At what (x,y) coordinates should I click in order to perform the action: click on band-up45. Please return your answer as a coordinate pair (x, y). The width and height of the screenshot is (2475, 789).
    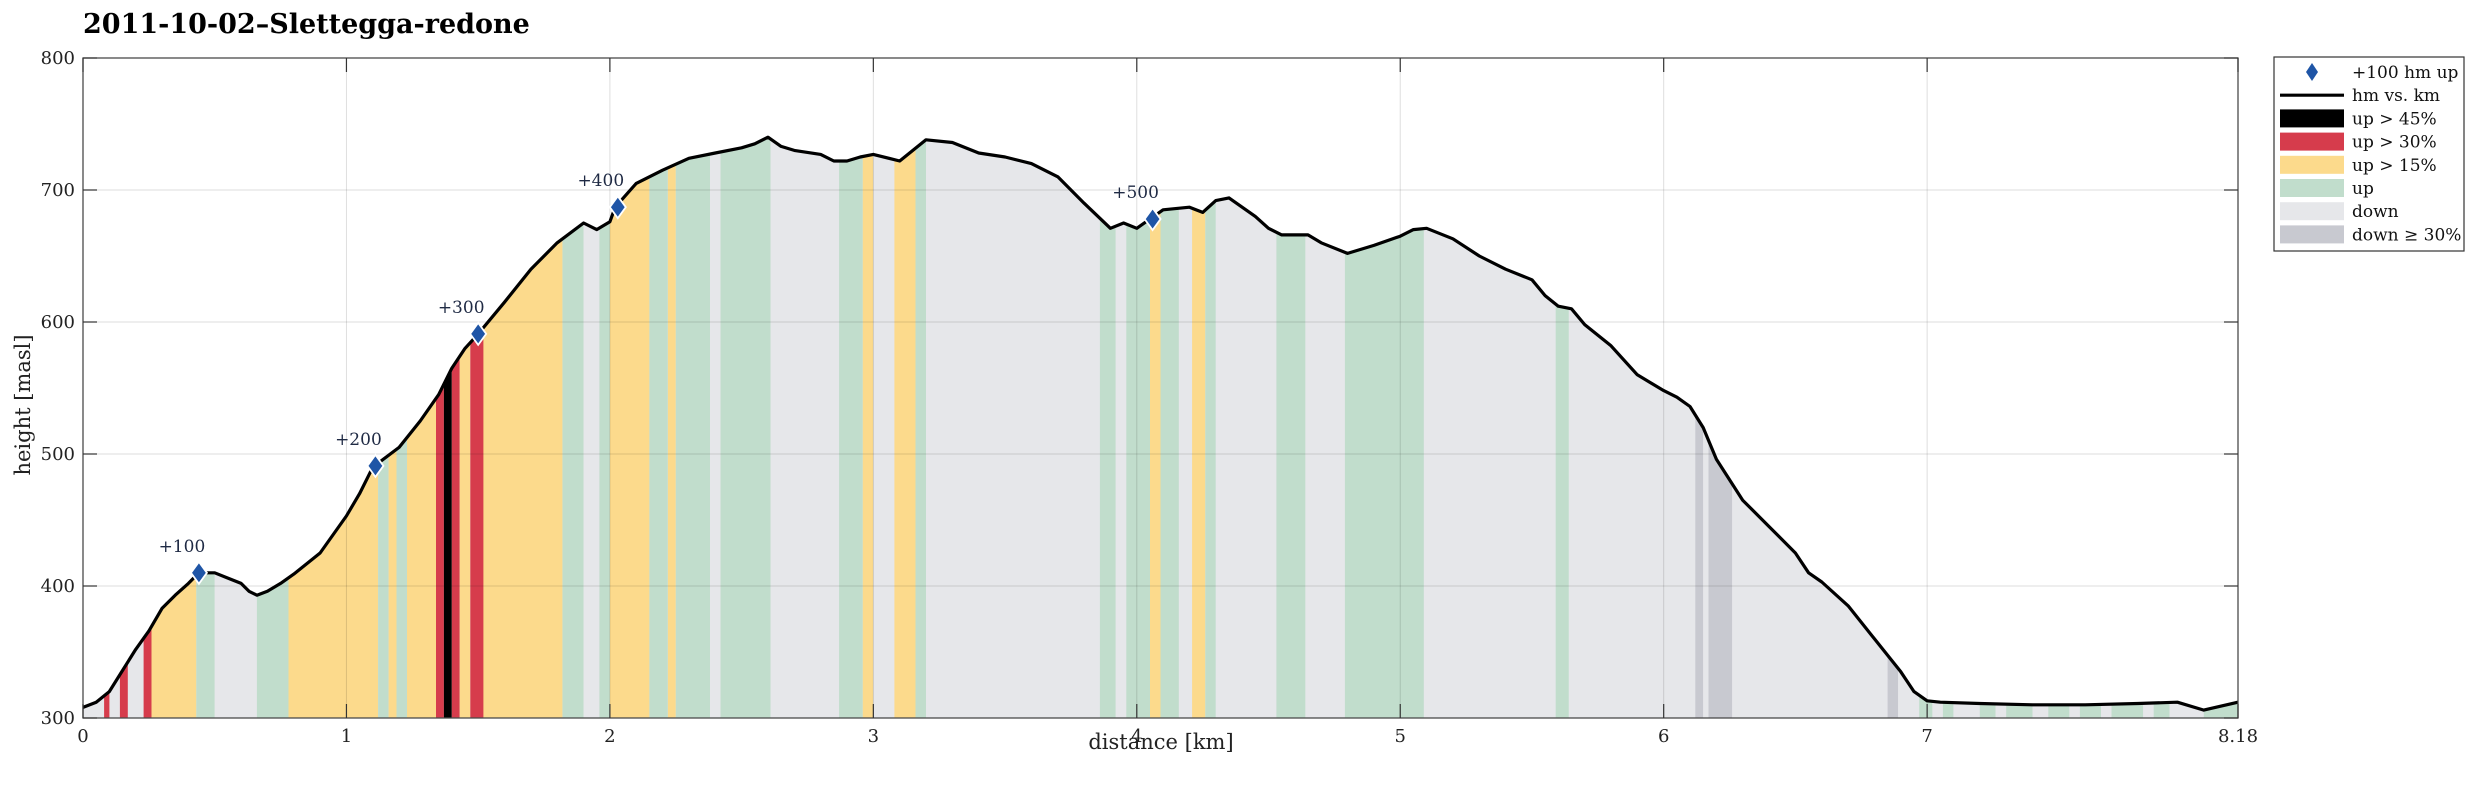
    Looking at the image, I should click on (447, 427).